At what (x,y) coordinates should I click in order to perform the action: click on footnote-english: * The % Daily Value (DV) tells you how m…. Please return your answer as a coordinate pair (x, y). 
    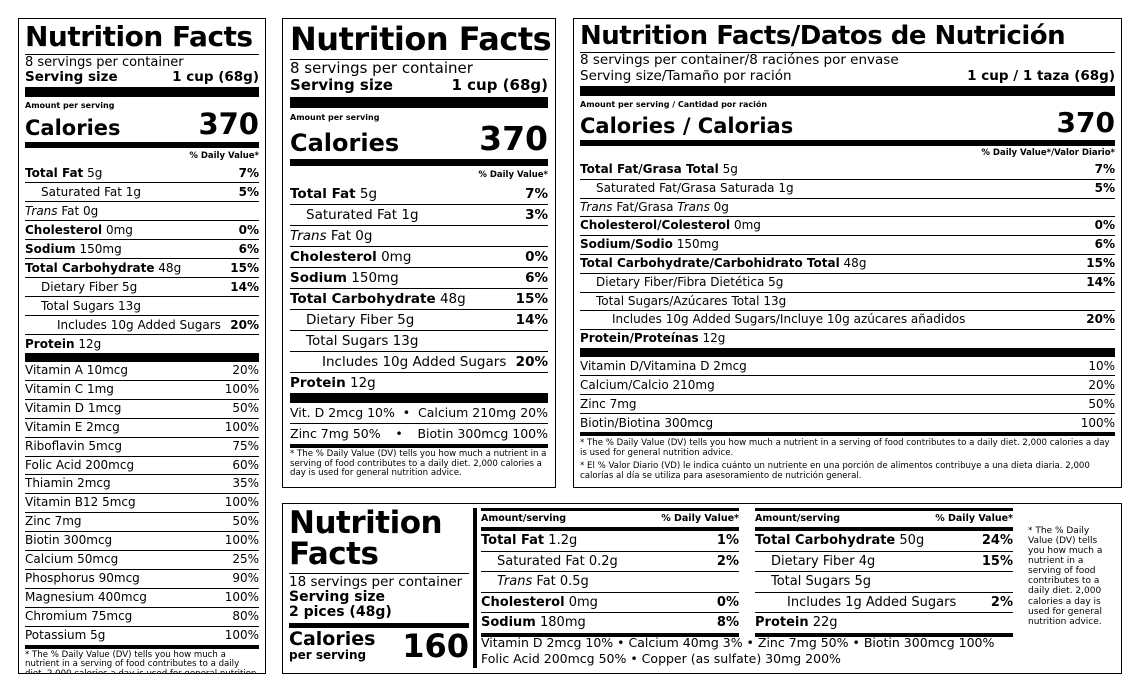
    Looking at the image, I should click on (845, 447).